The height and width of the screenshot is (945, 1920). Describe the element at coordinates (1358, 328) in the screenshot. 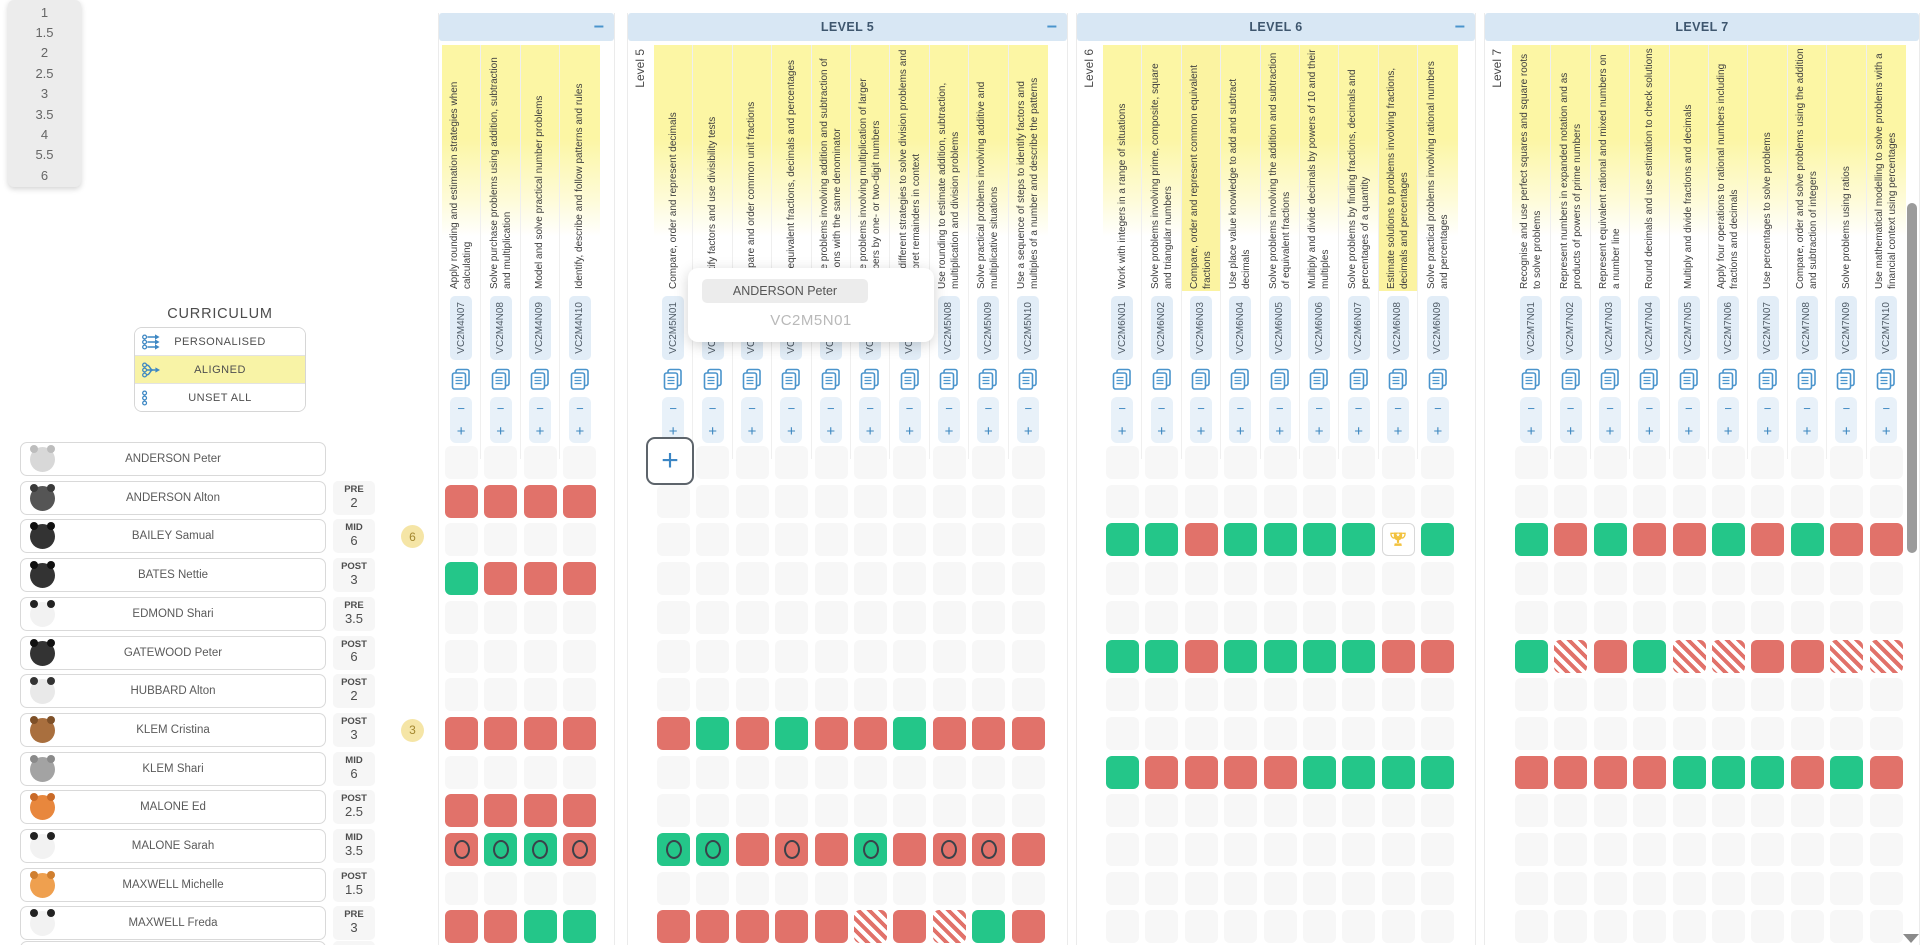

I see `objective-code-chip: VC2M6N07` at that location.